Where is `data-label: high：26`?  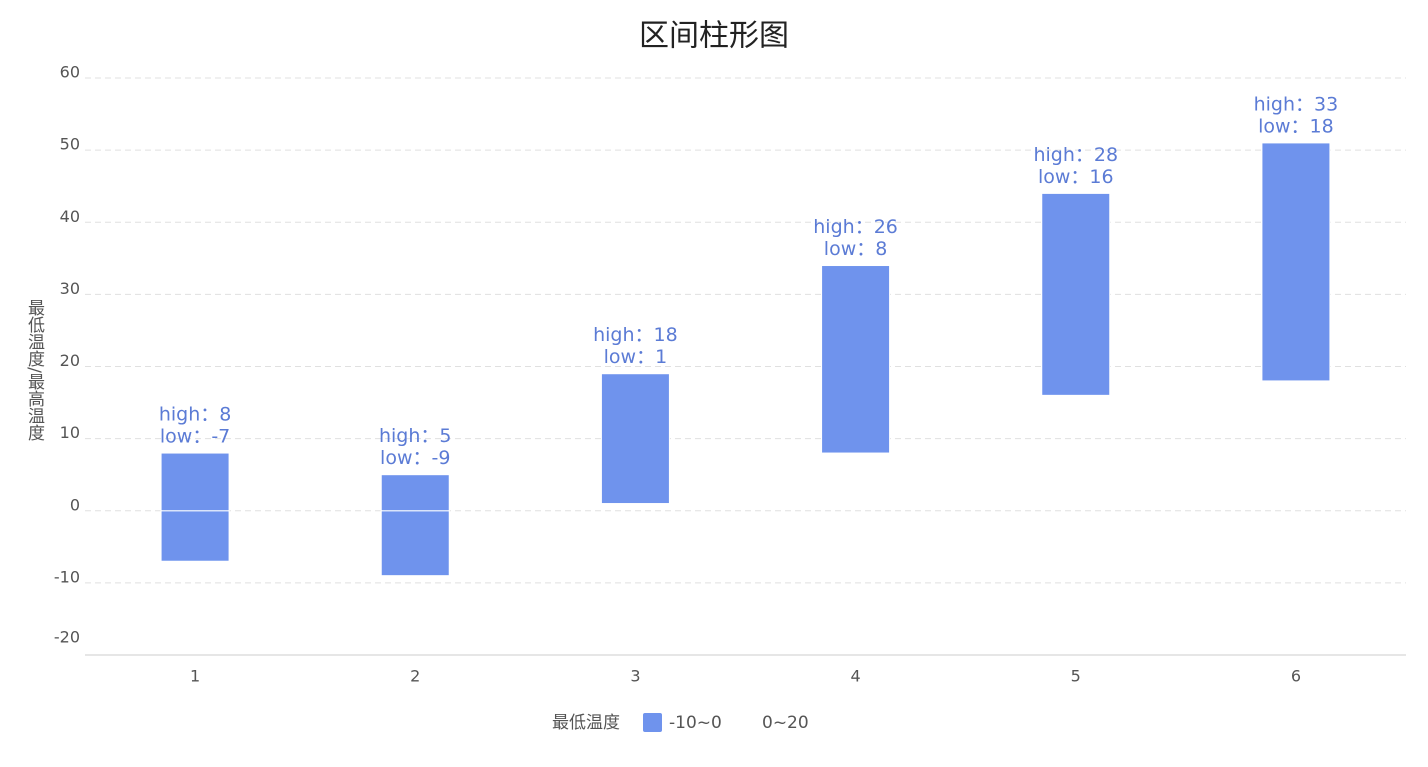 data-label: high：26 is located at coordinates (855, 227).